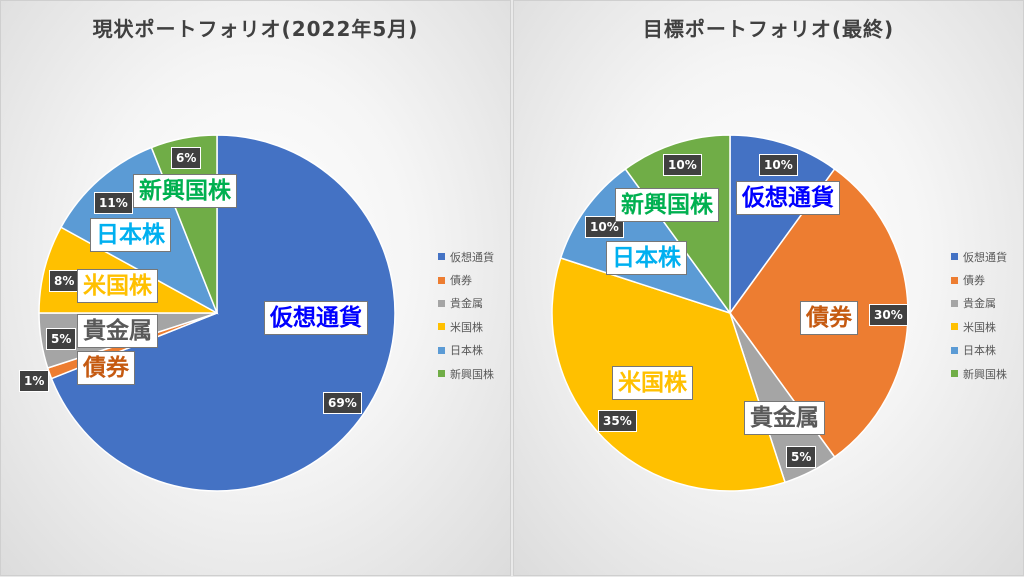  Describe the element at coordinates (782, 225) in the screenshot. I see `pie-slice-crypto` at that location.